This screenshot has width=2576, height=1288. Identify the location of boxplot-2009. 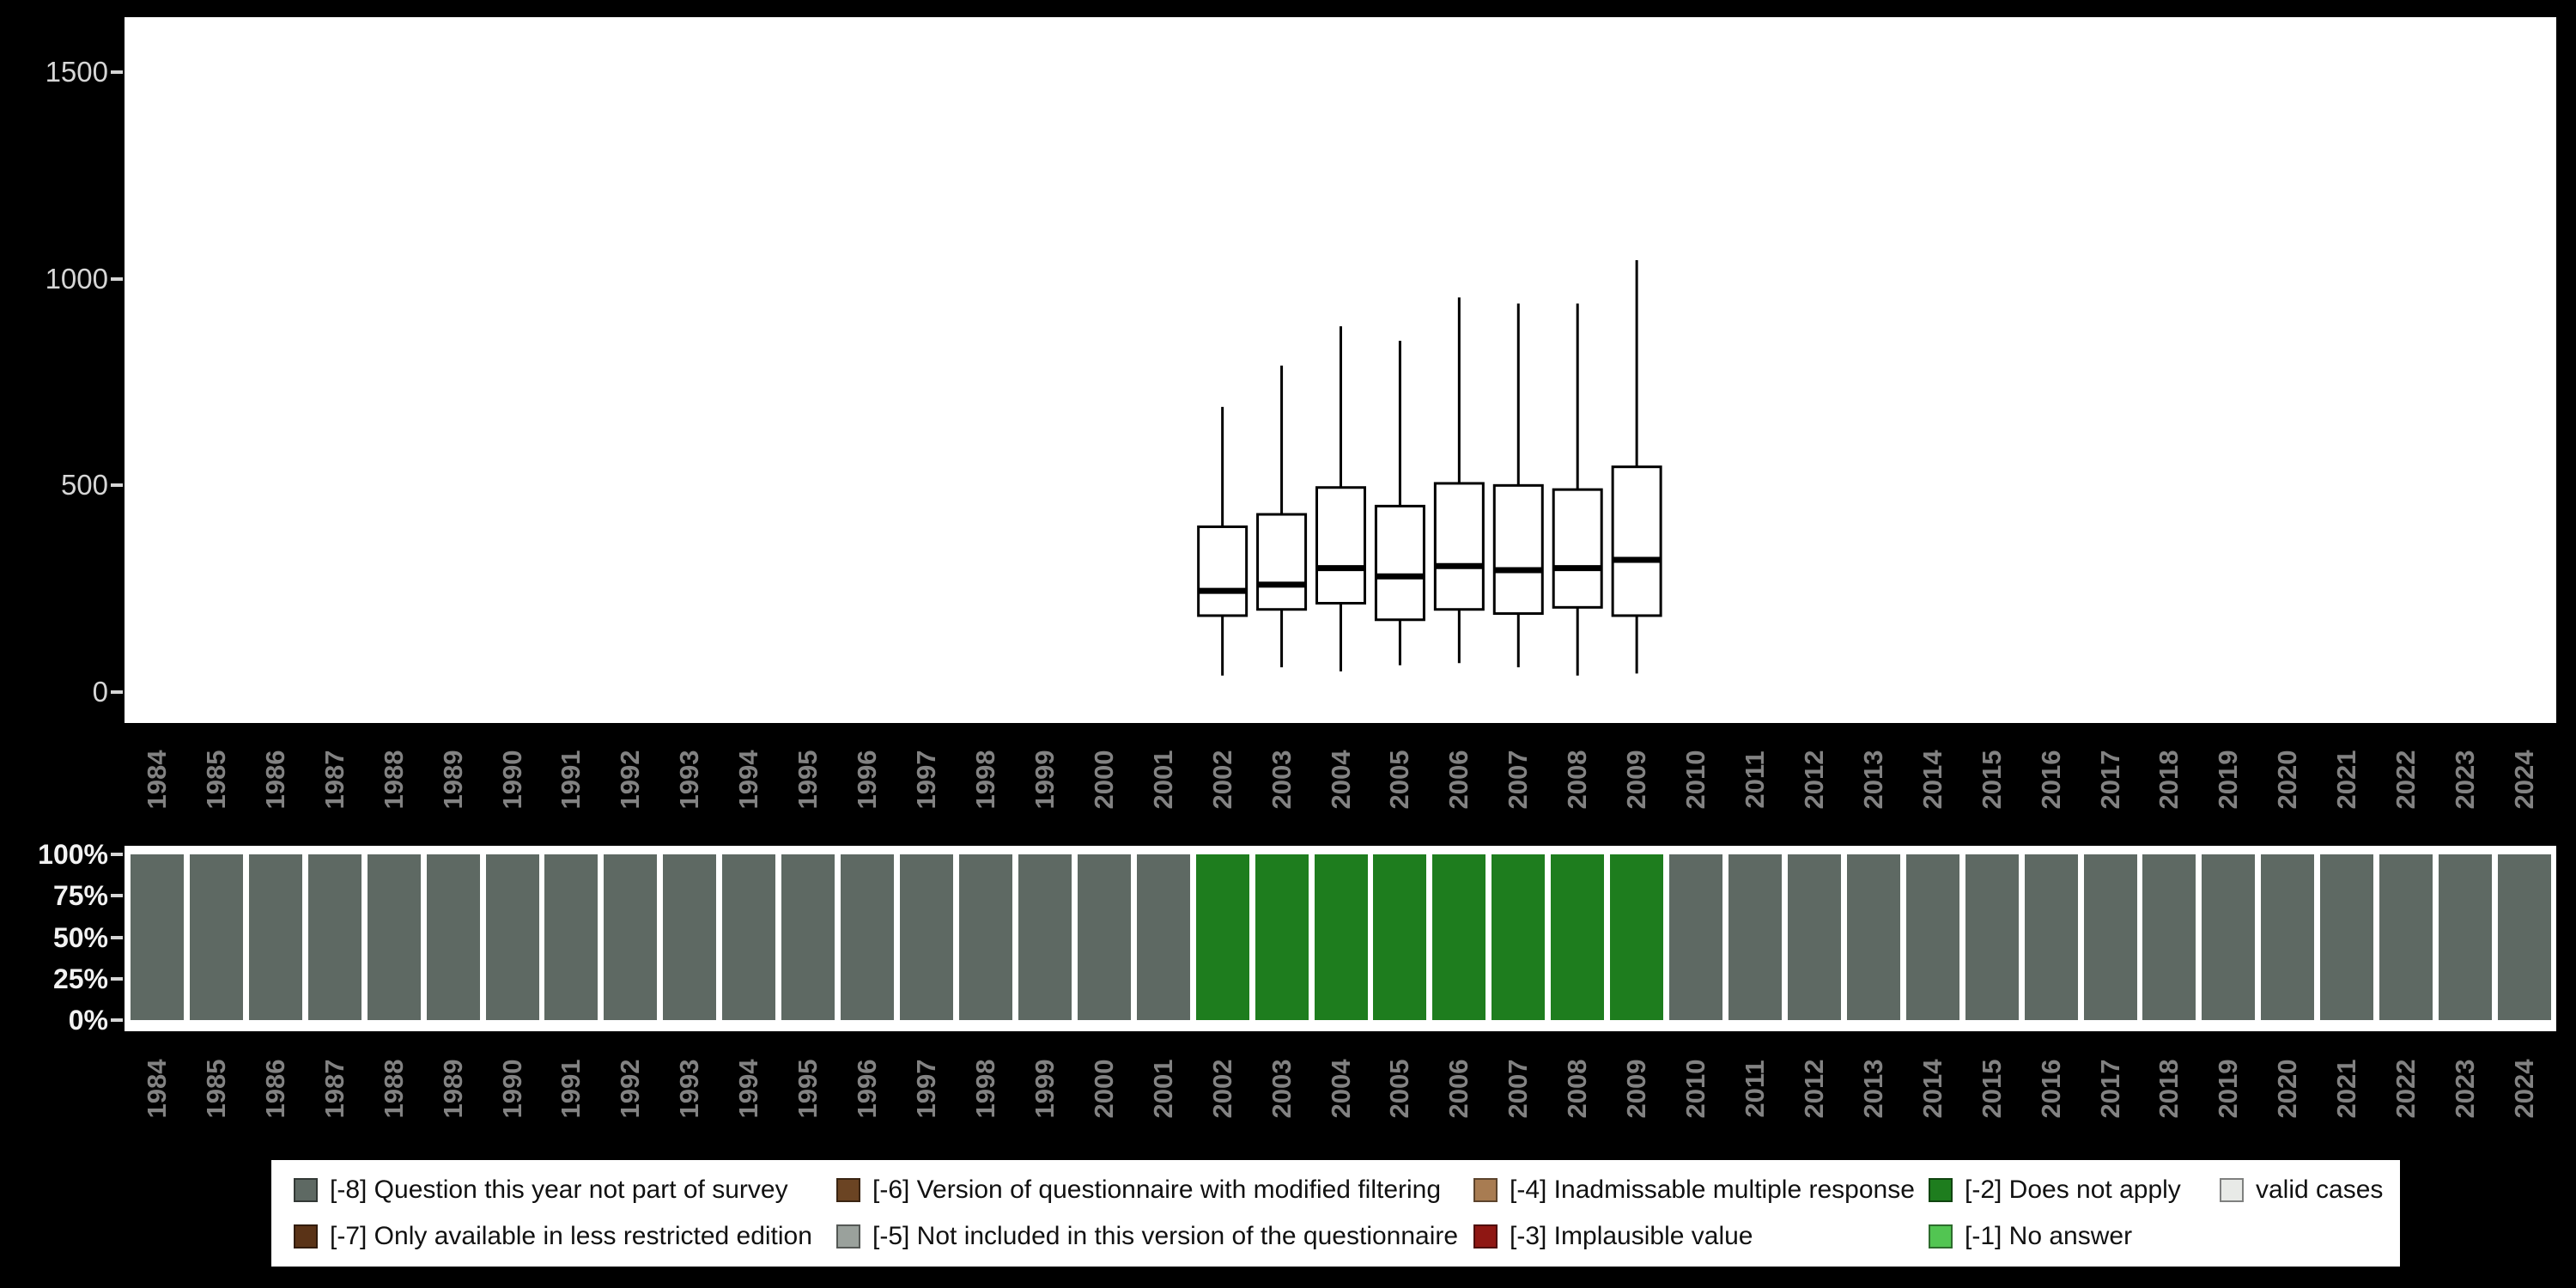
(1636, 467).